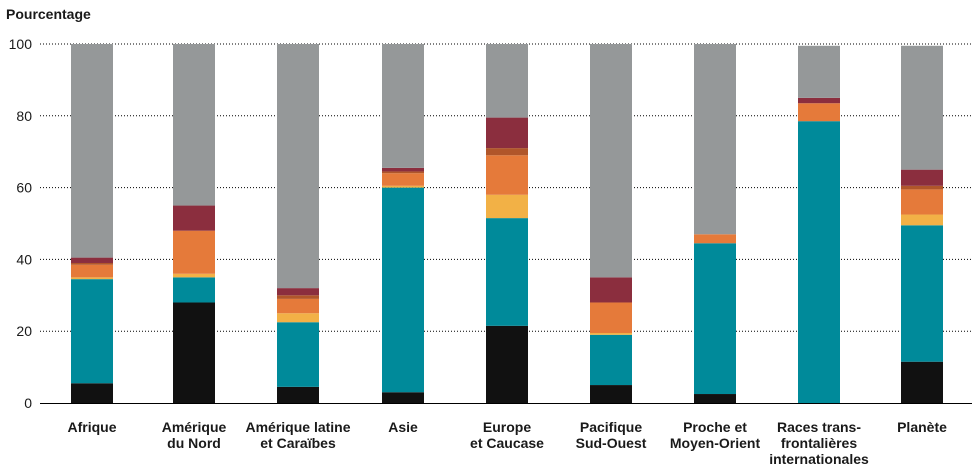 Image resolution: width=973 pixels, height=476 pixels. What do you see at coordinates (298, 443) in the screenshot?
I see `category-label-line: et Caraïbes` at bounding box center [298, 443].